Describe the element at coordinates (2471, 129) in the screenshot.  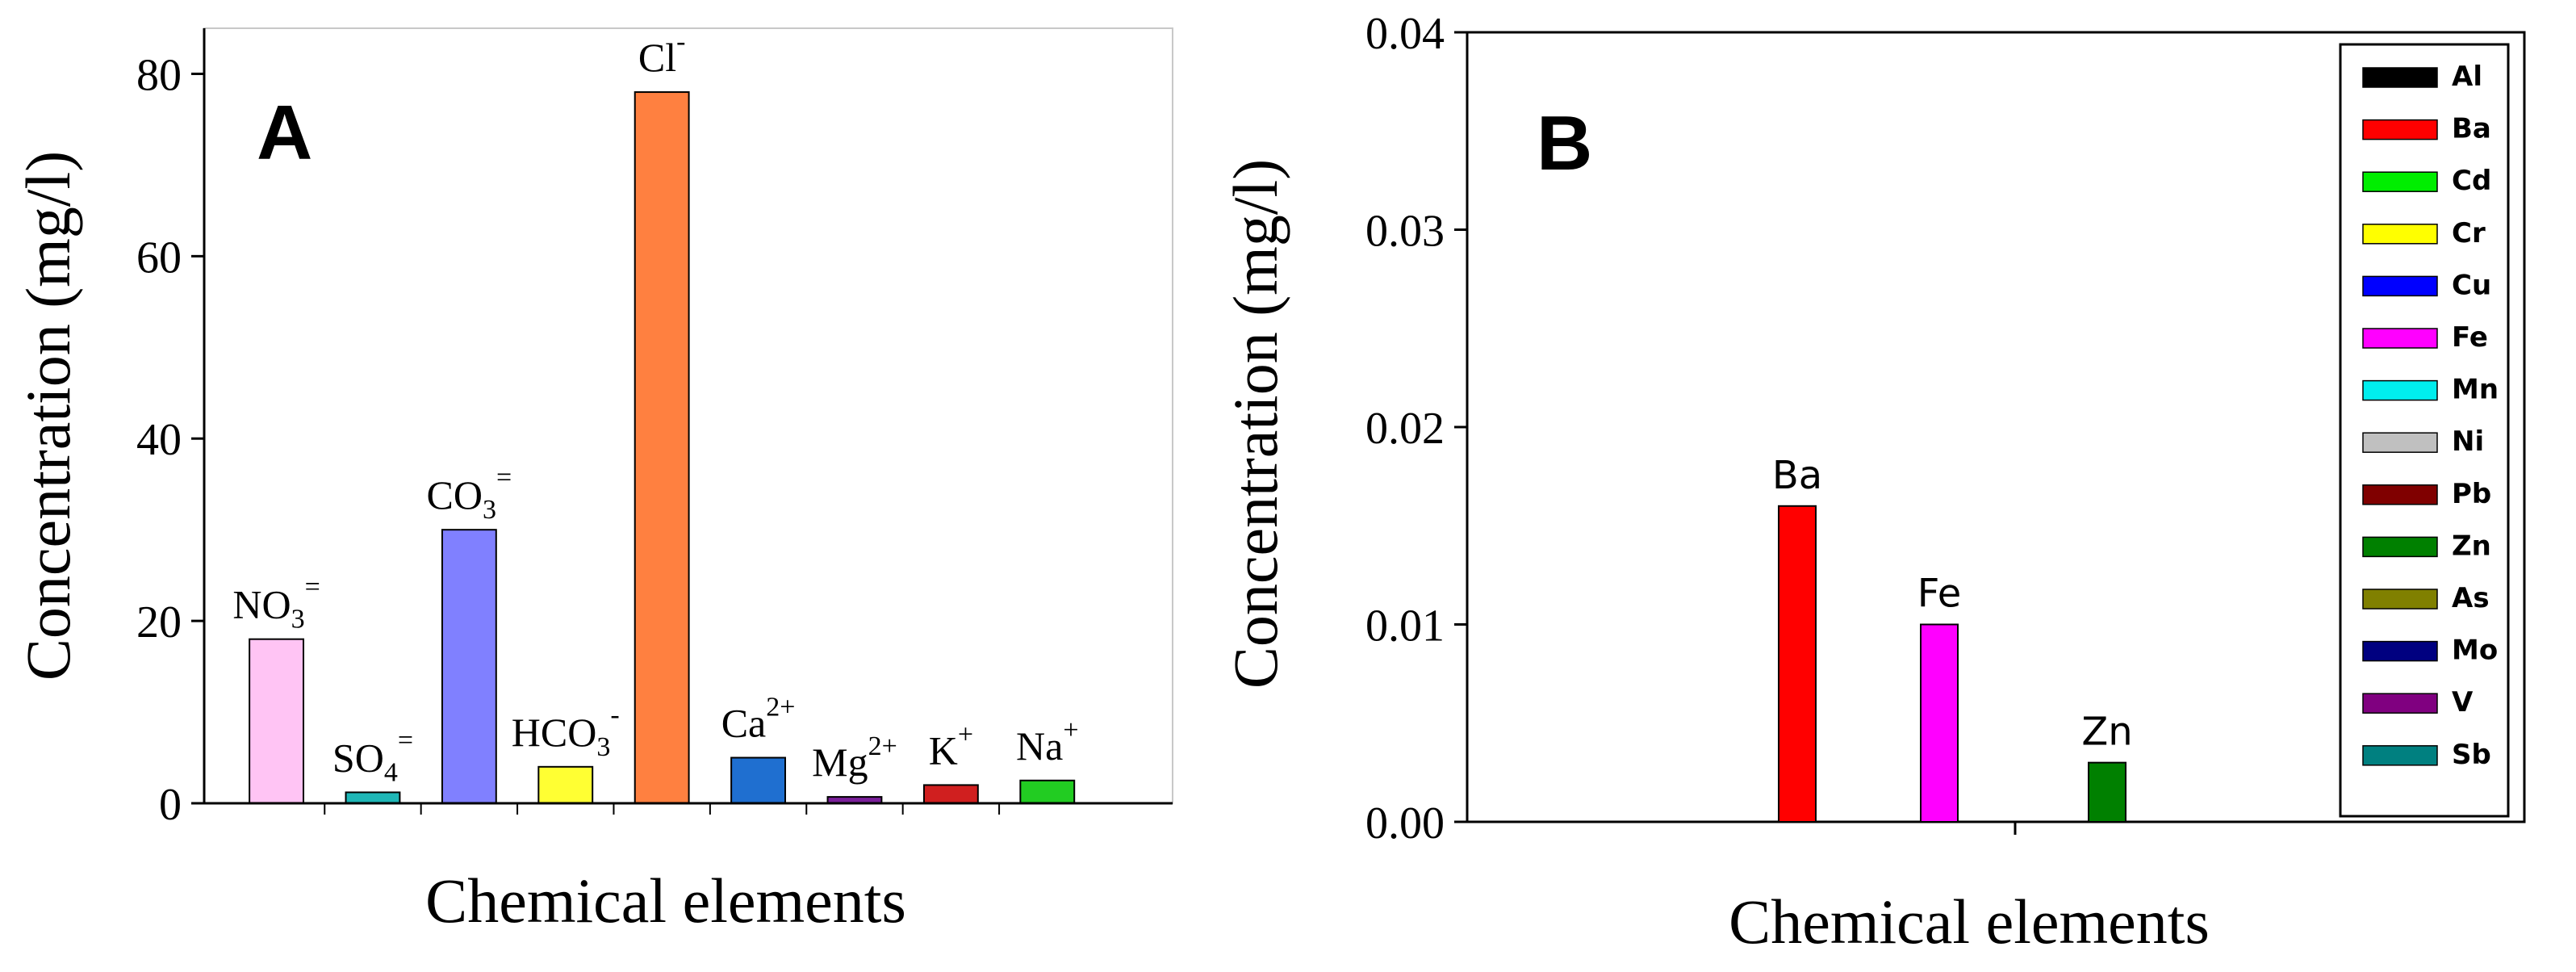
I see `legend-label: Ba` at that location.